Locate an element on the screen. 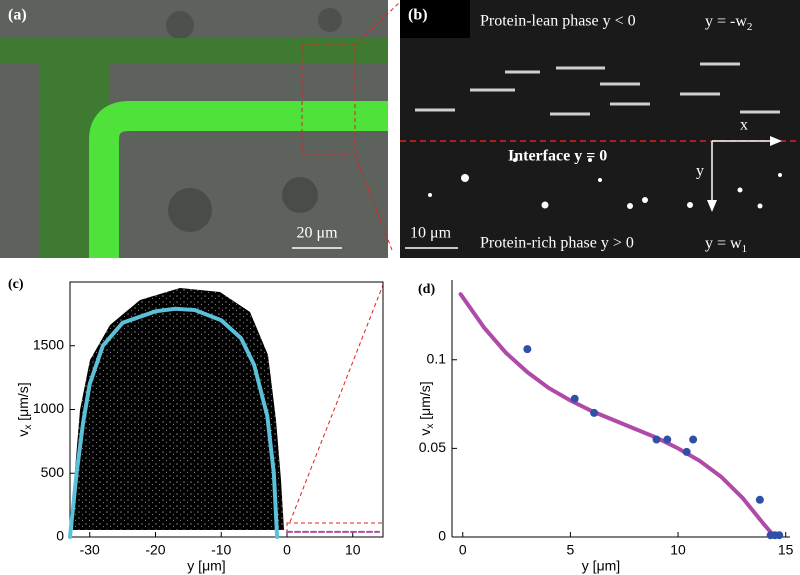 The height and width of the screenshot is (575, 800). text-part: y = -w is located at coordinates (726, 21).